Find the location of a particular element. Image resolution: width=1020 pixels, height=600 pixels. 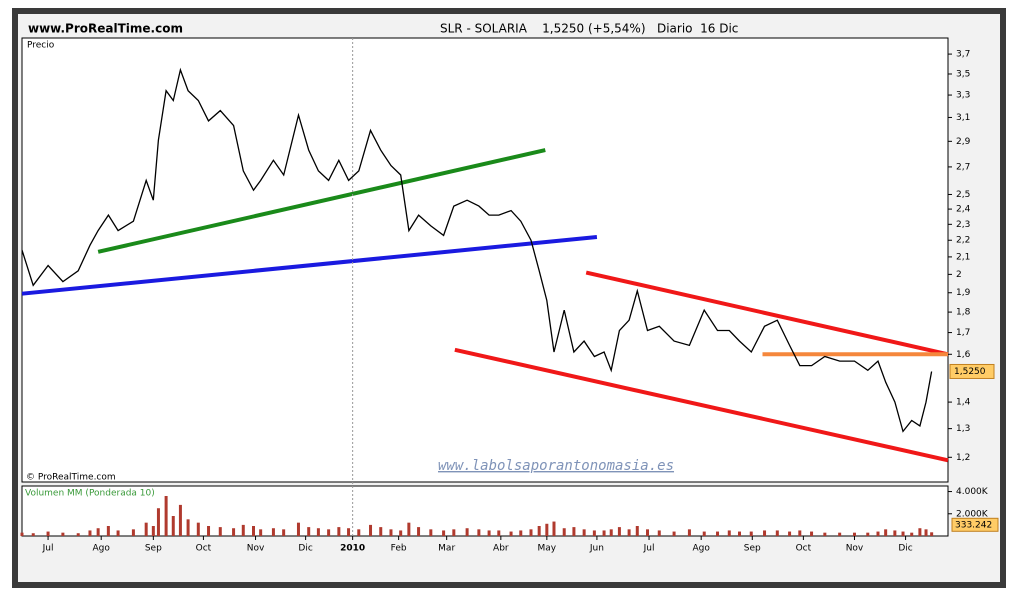

x-tick-label: Feb is located at coordinates (399, 549).